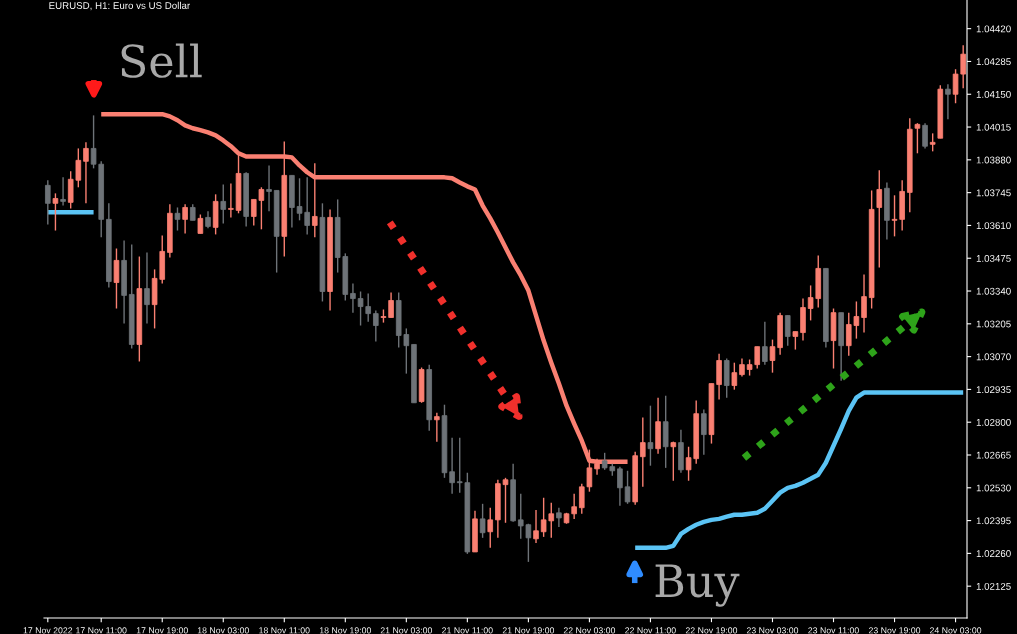 The height and width of the screenshot is (634, 1017). Describe the element at coordinates (467, 630) in the screenshot. I see `x-tick-label: 21 Nov 11:00` at that location.